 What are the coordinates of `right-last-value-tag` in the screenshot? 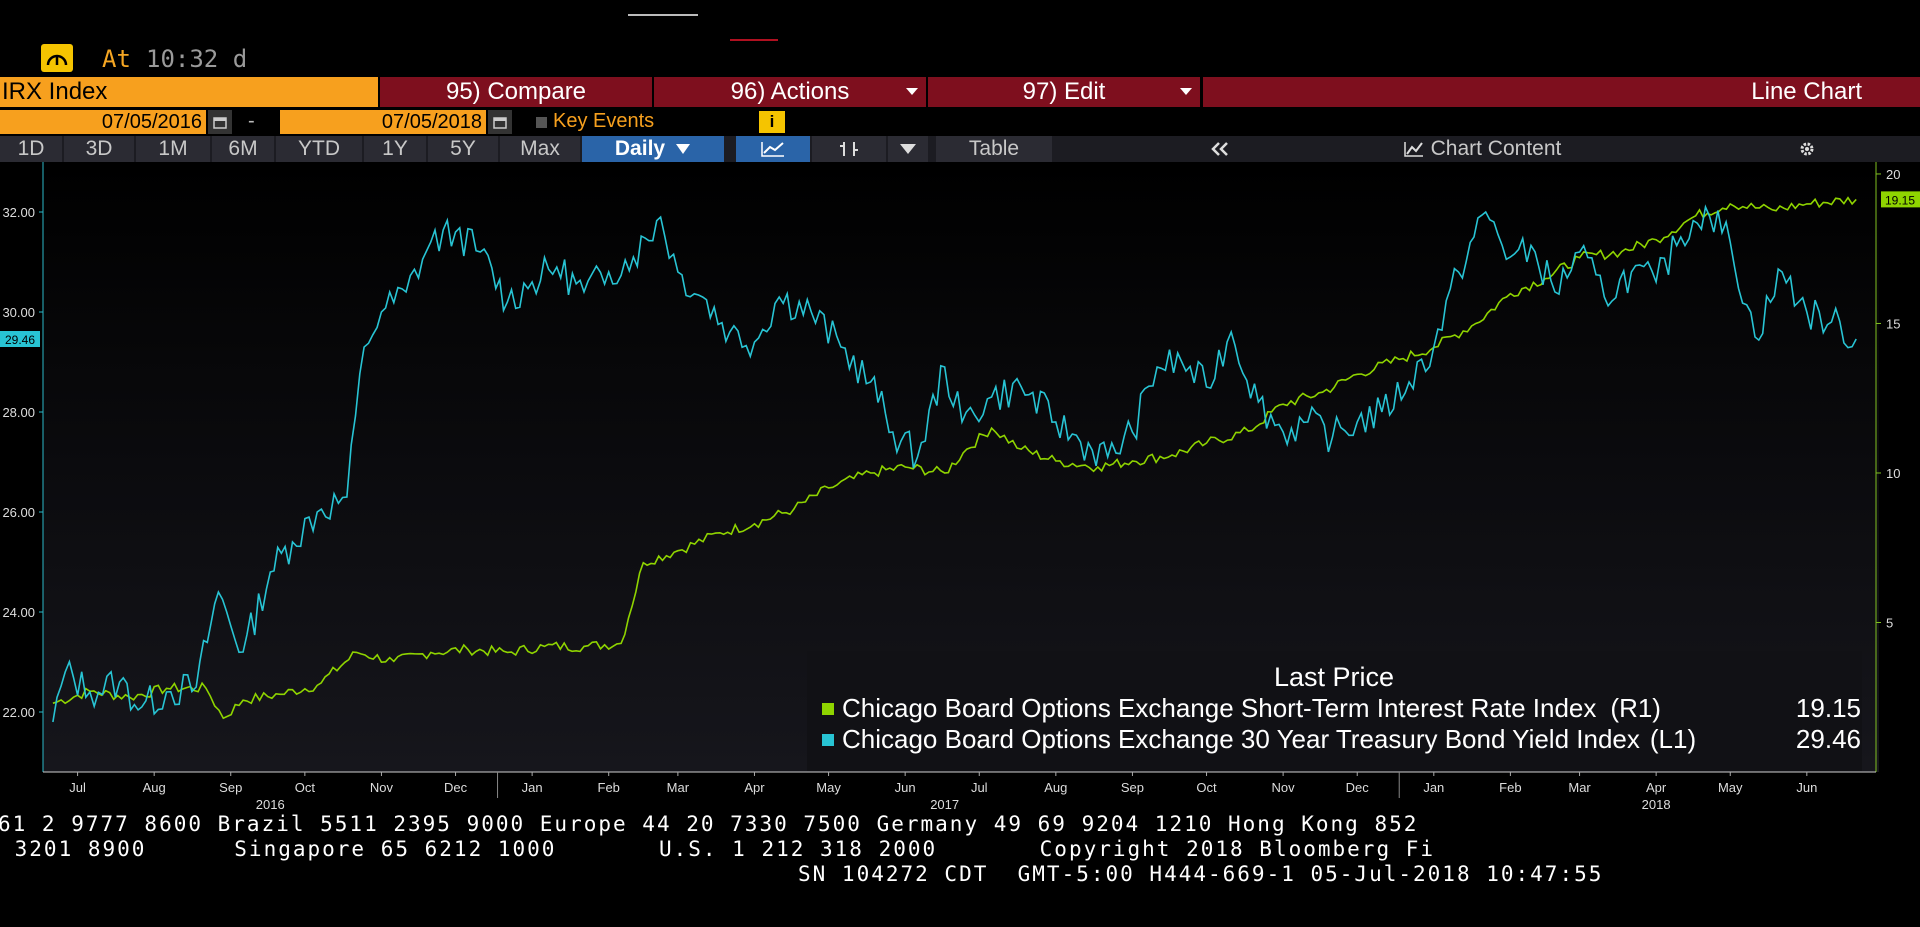 It's located at (1900, 199).